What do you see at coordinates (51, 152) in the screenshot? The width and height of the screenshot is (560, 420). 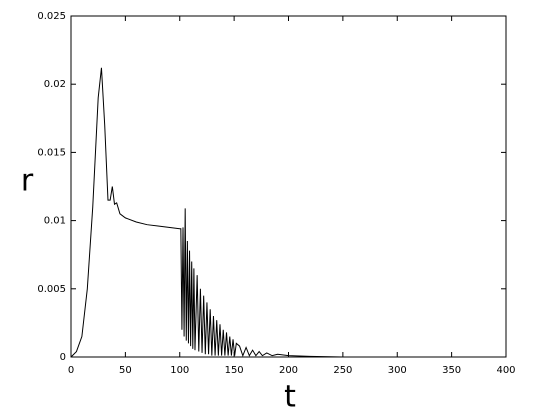 I see `y-tick-label: 0.015` at bounding box center [51, 152].